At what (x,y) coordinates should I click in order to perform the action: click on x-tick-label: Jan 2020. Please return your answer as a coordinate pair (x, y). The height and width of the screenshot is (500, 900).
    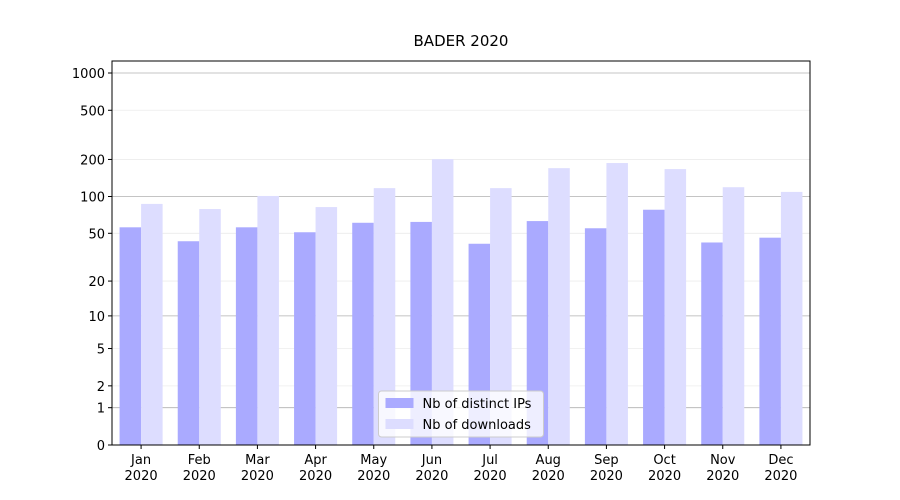
    Looking at the image, I should click on (141, 468).